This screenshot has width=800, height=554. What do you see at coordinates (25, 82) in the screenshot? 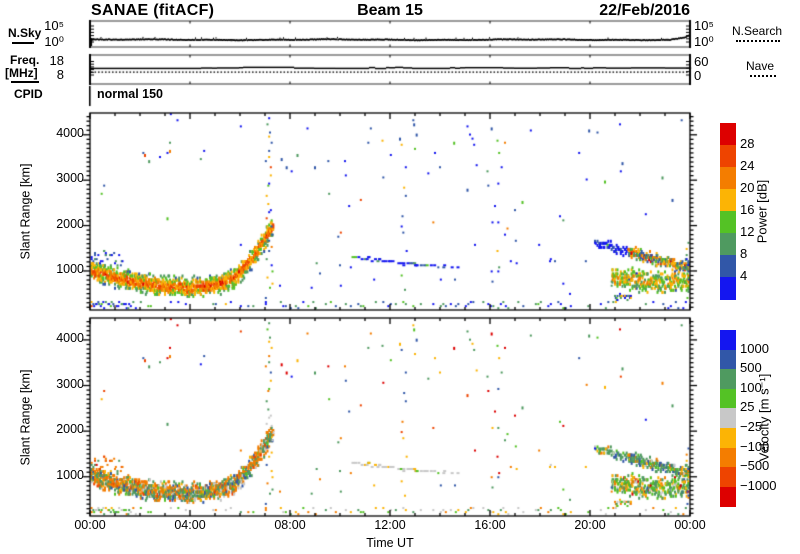
I see `freq-solid-line-key` at bounding box center [25, 82].